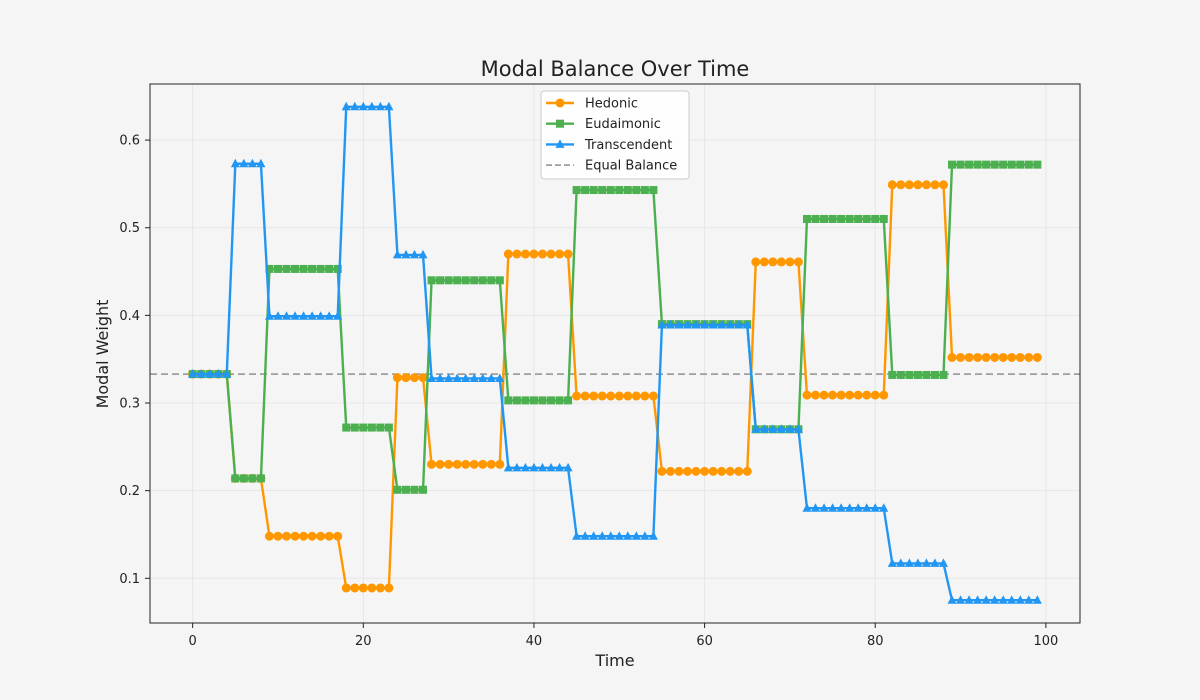 The width and height of the screenshot is (1200, 700). I want to click on legend-marker, so click(560, 143).